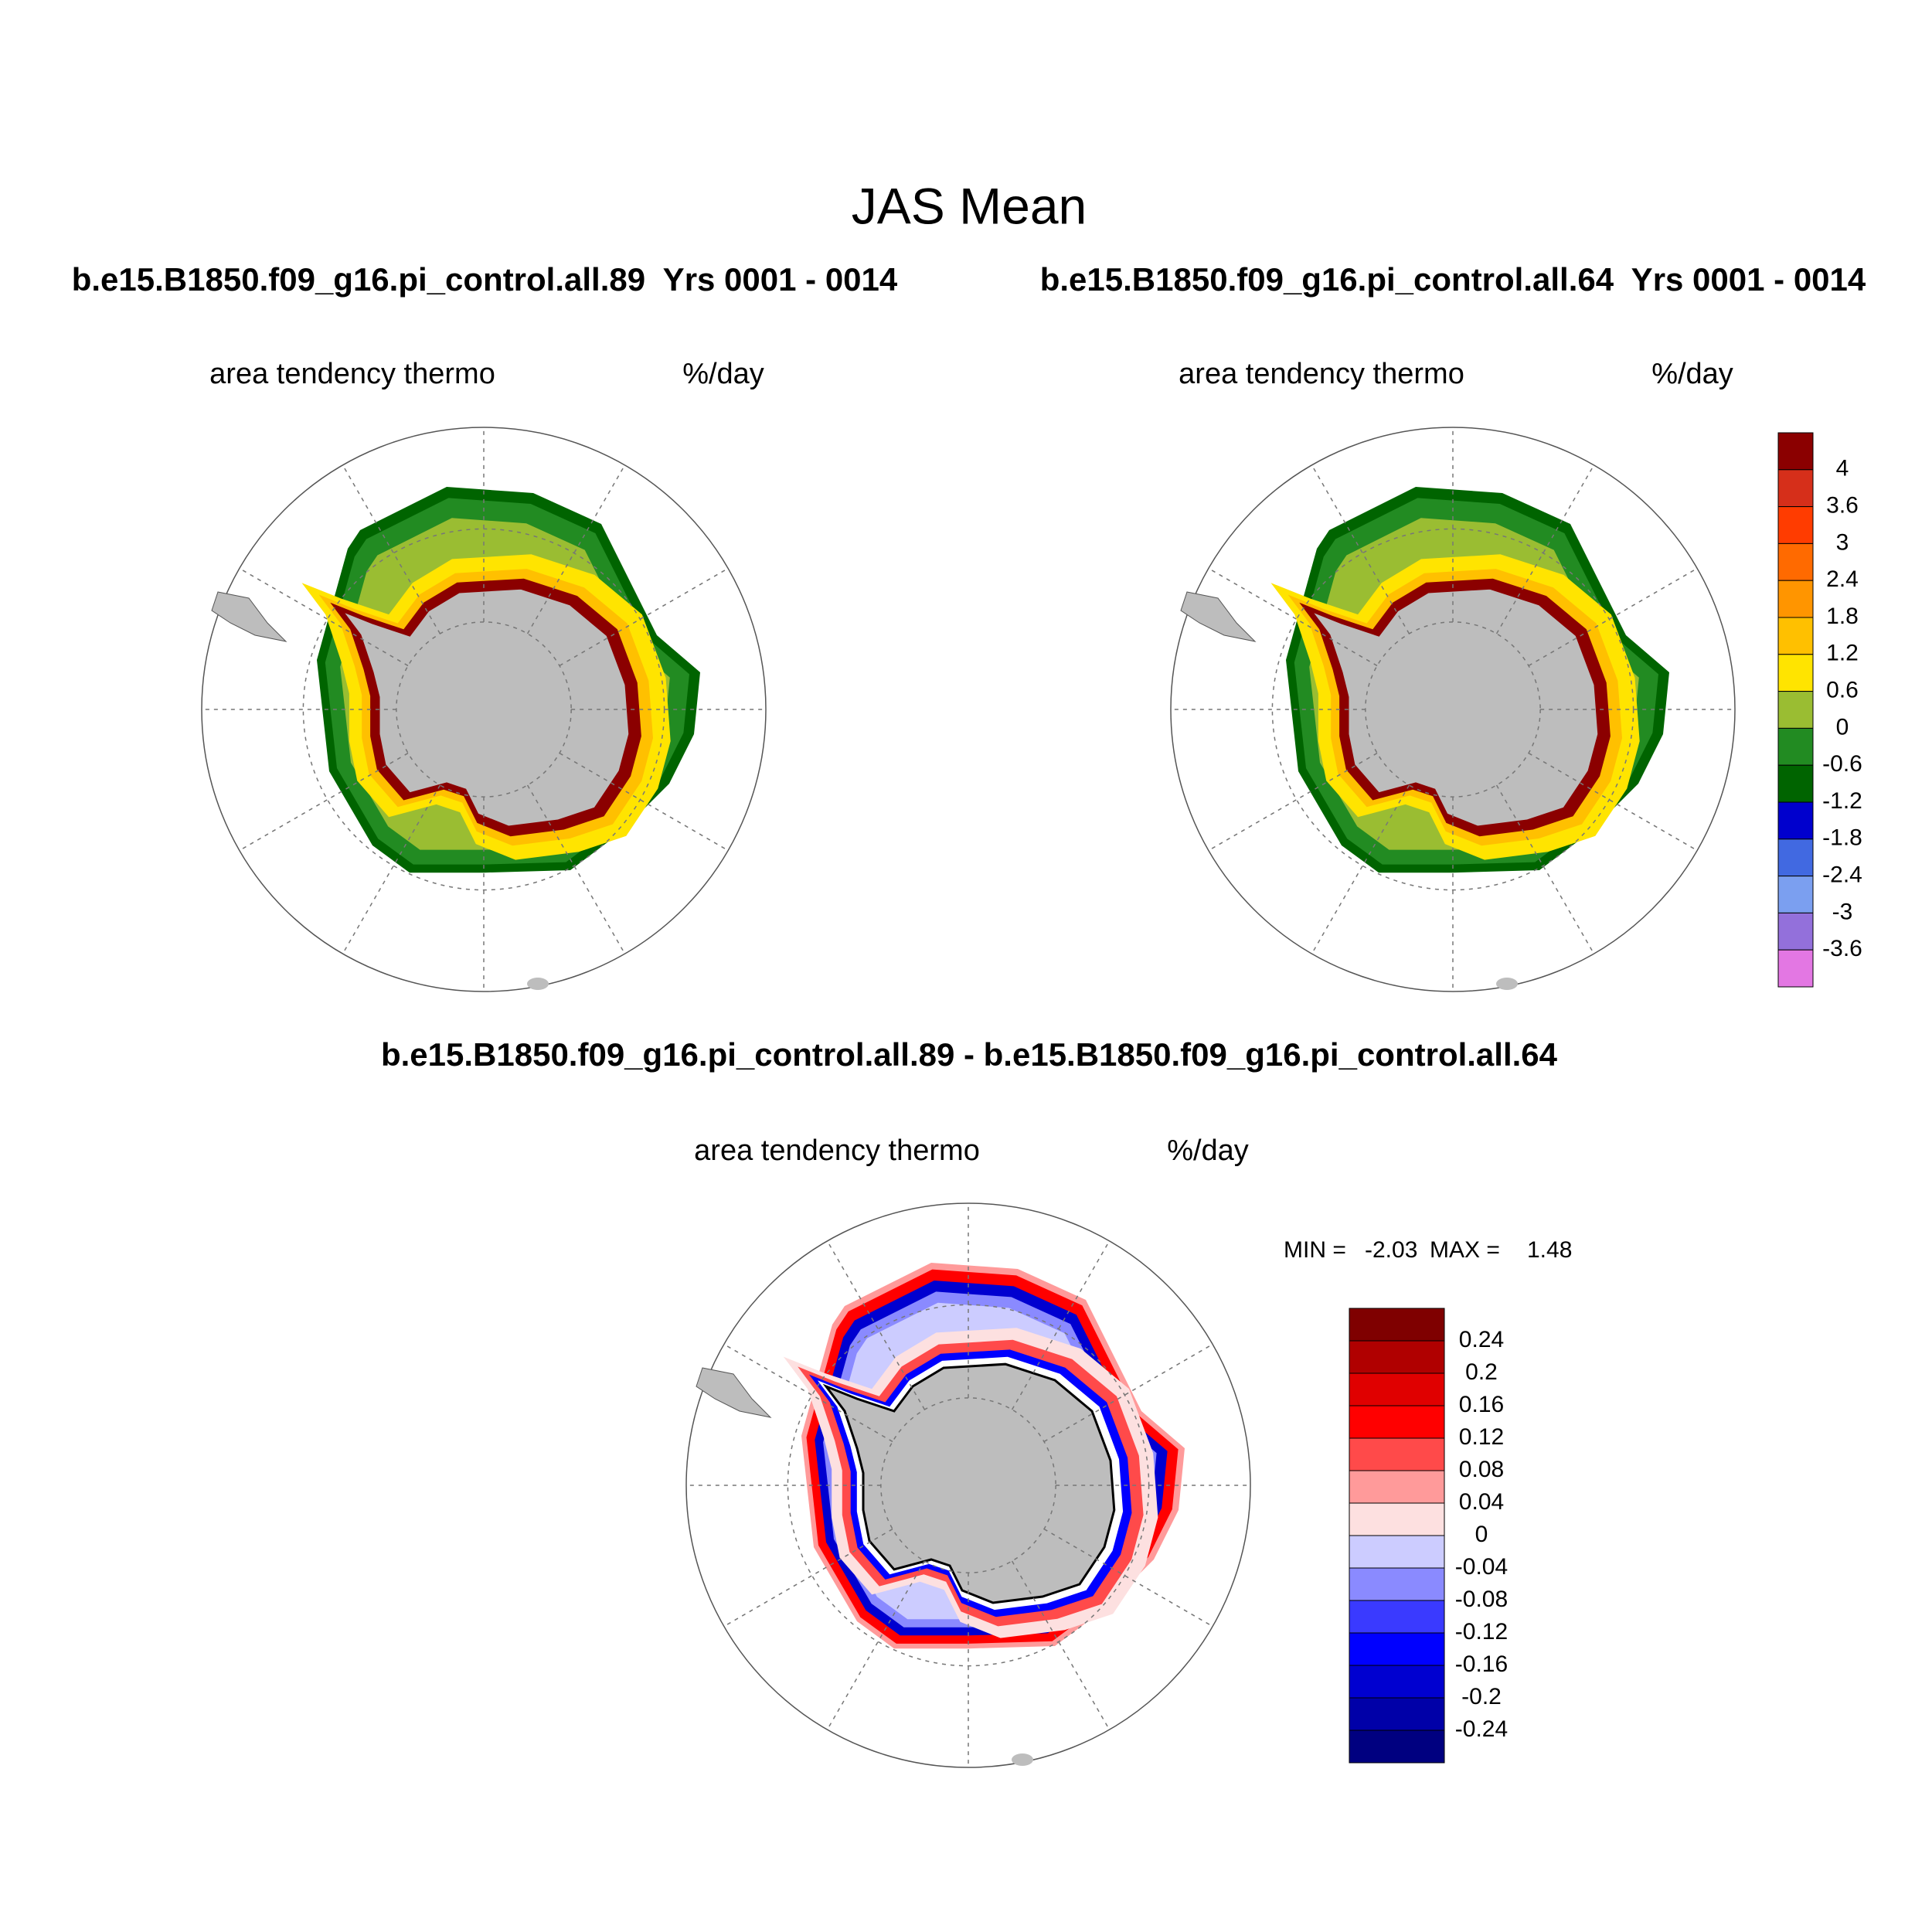  Describe the element at coordinates (1482, 1469) in the screenshot. I see `colorbar-label: 0.08` at that location.